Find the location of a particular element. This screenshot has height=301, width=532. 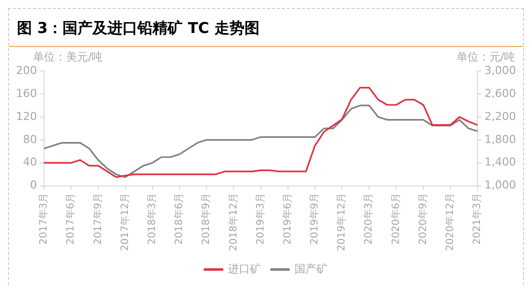

y2-tick-label: 2,600 is located at coordinates (500, 93).